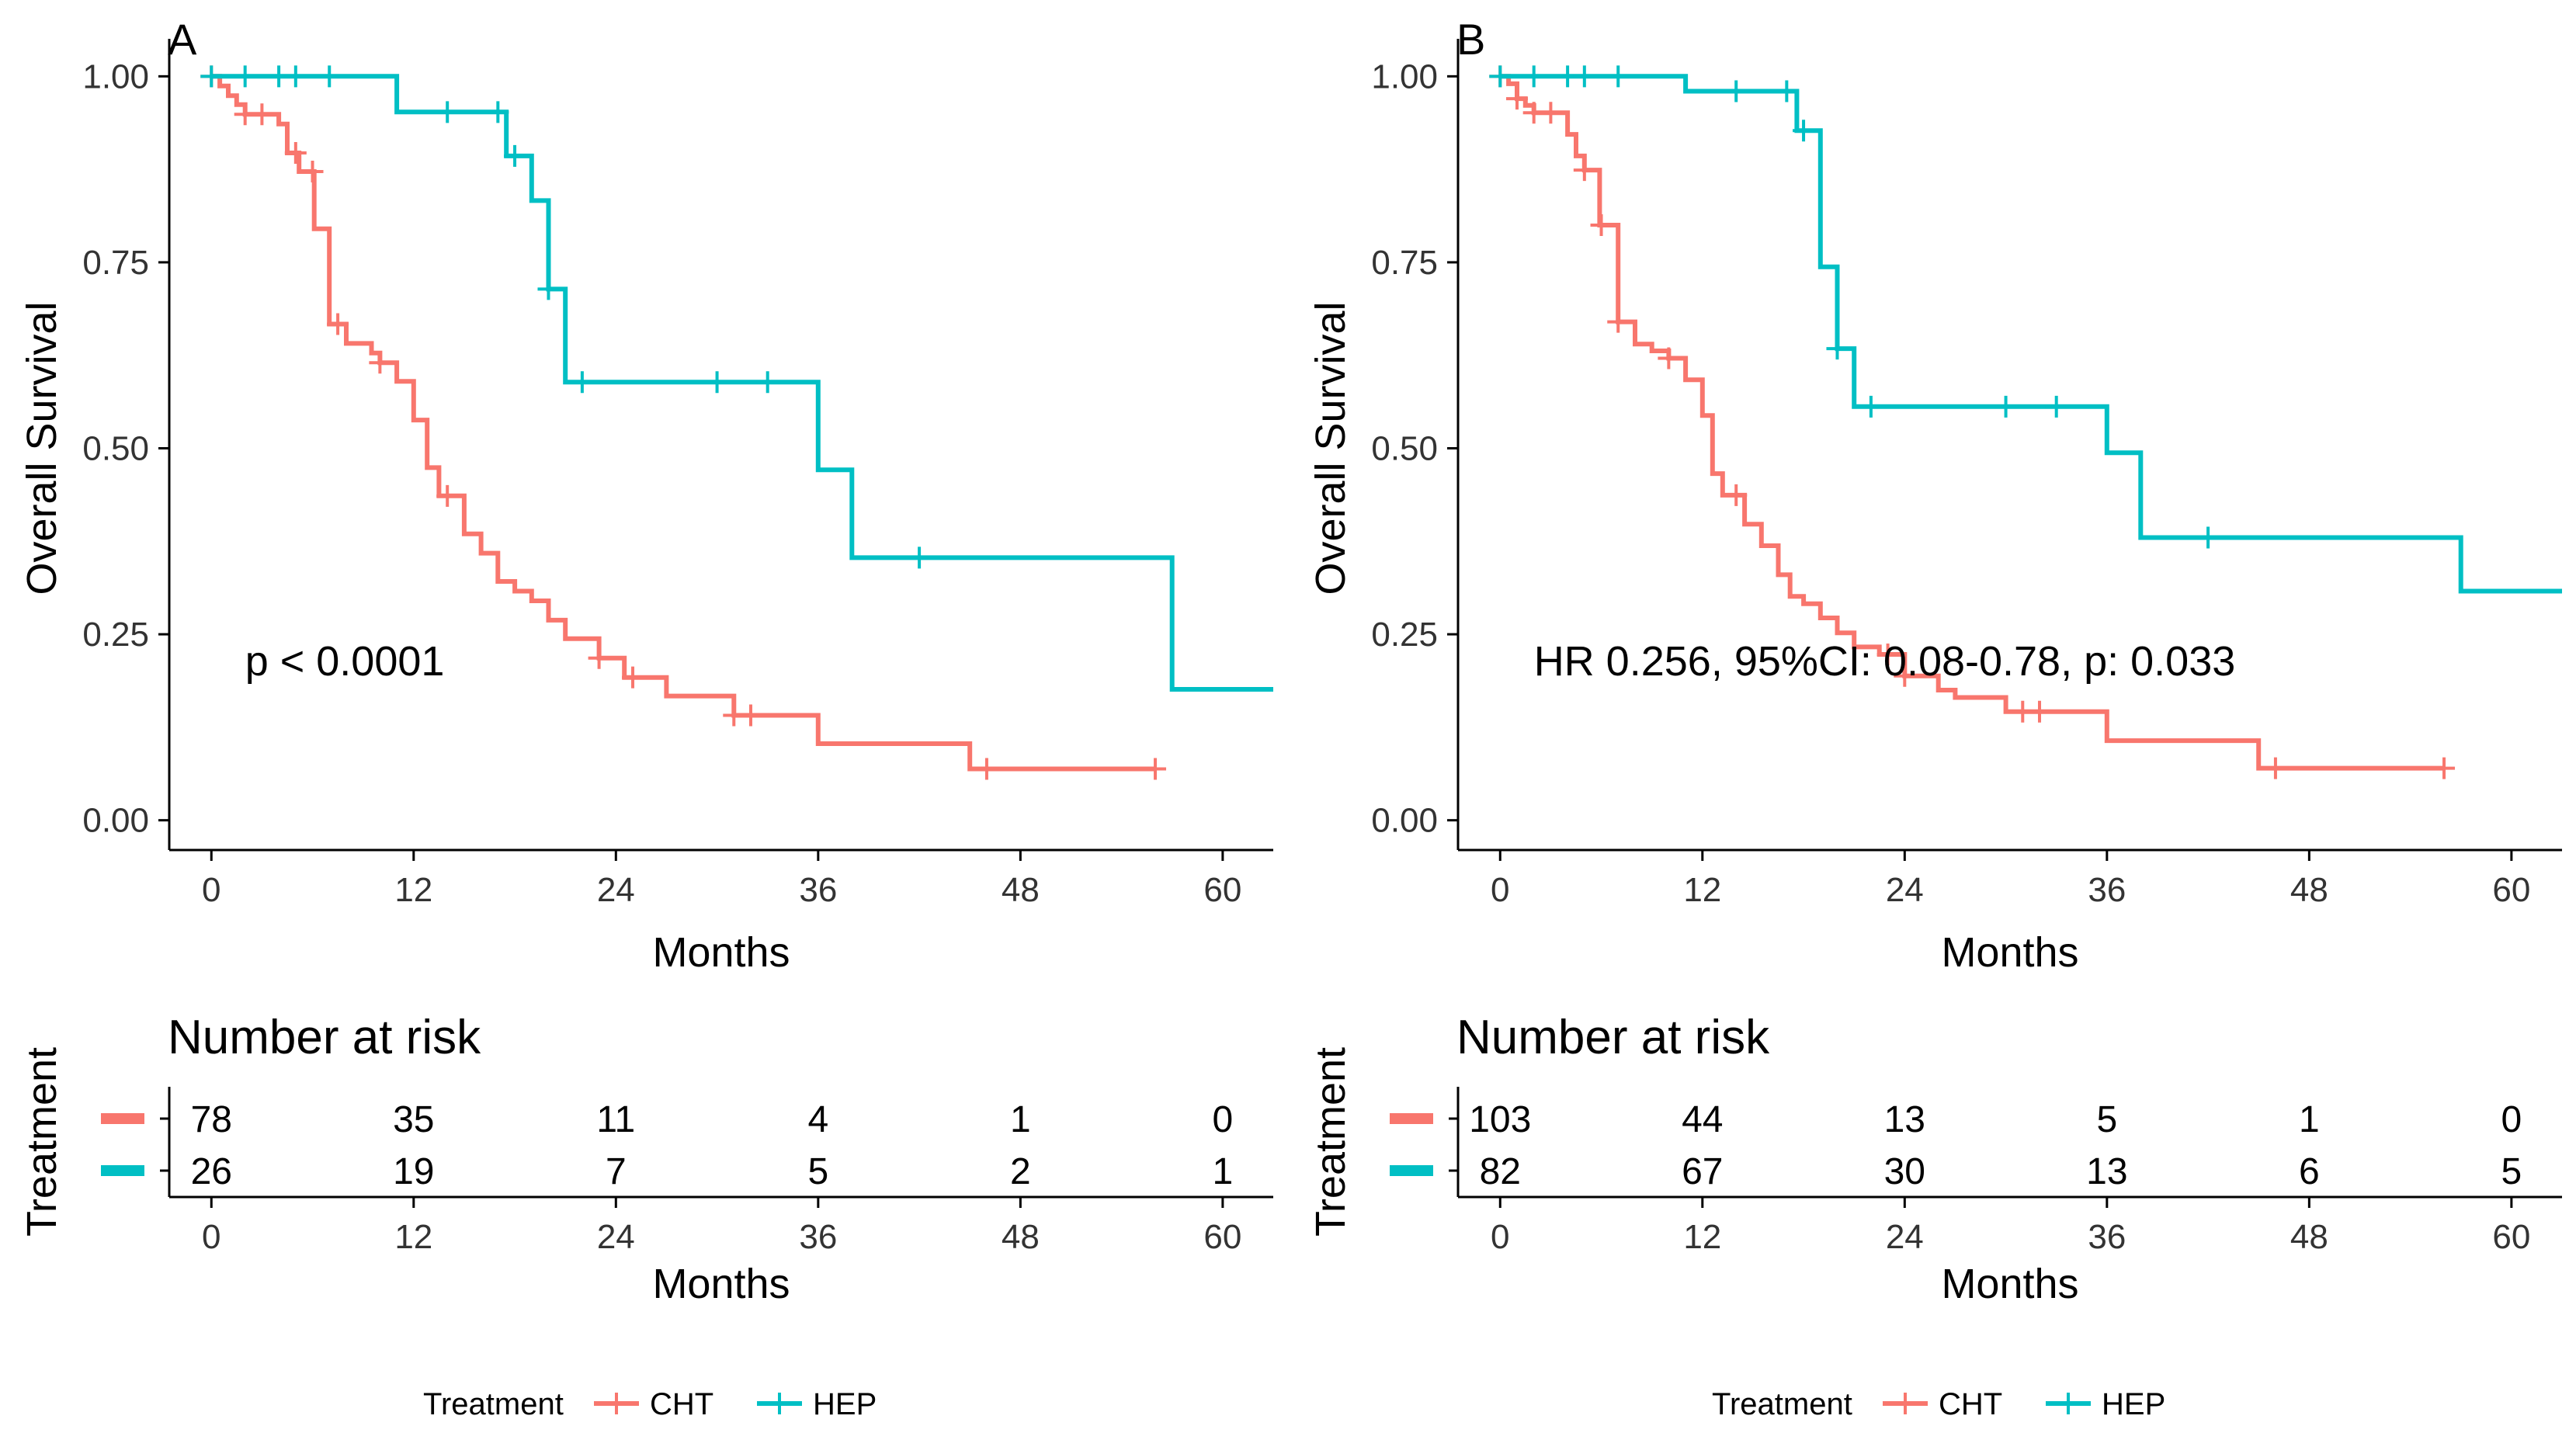 Image resolution: width=2576 pixels, height=1433 pixels. Describe the element at coordinates (1905, 1237) in the screenshot. I see `risk-x-tick-label: 24` at that location.